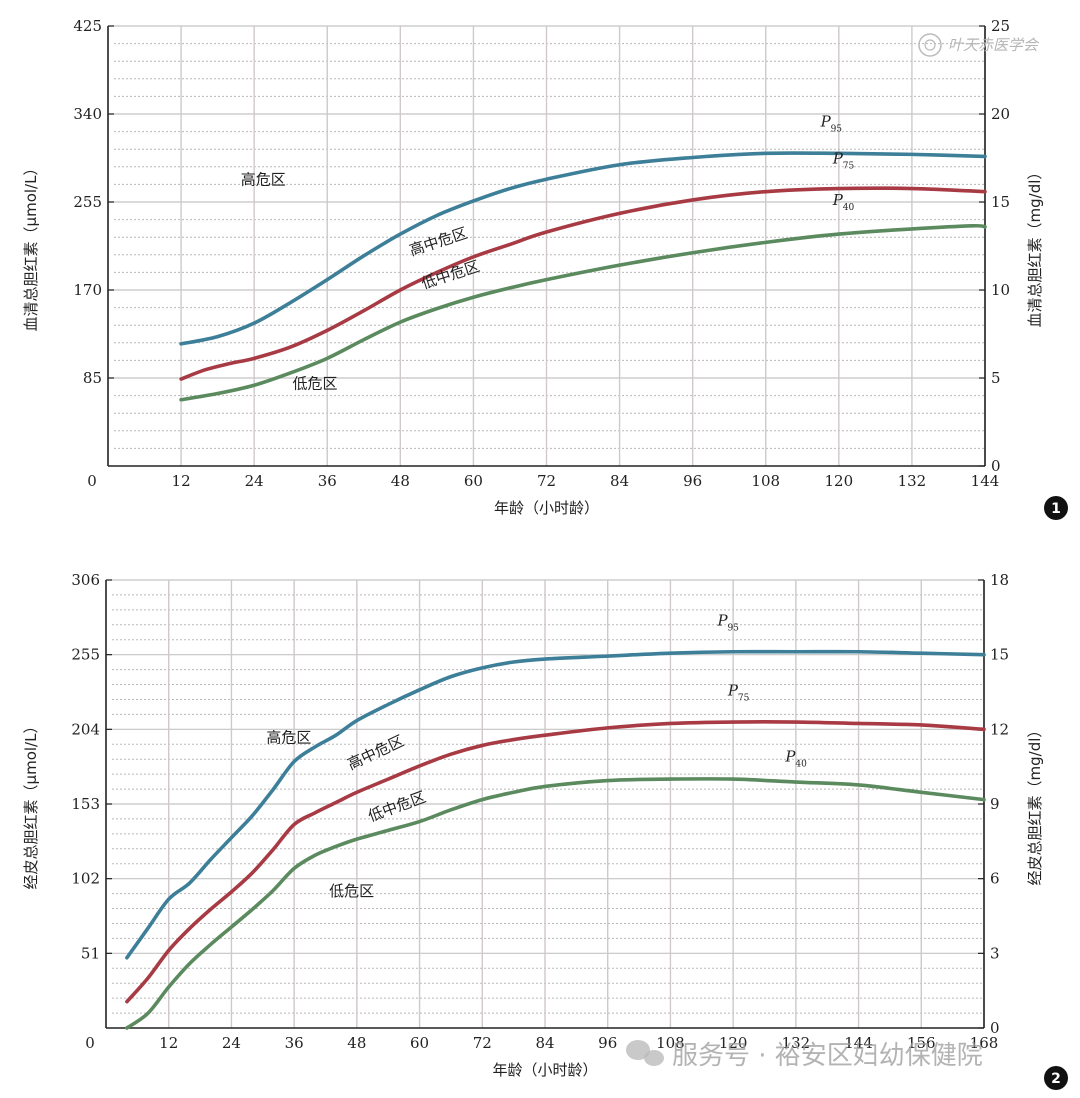  Describe the element at coordinates (1000, 114) in the screenshot. I see `y-tick-label-right: 20` at that location.